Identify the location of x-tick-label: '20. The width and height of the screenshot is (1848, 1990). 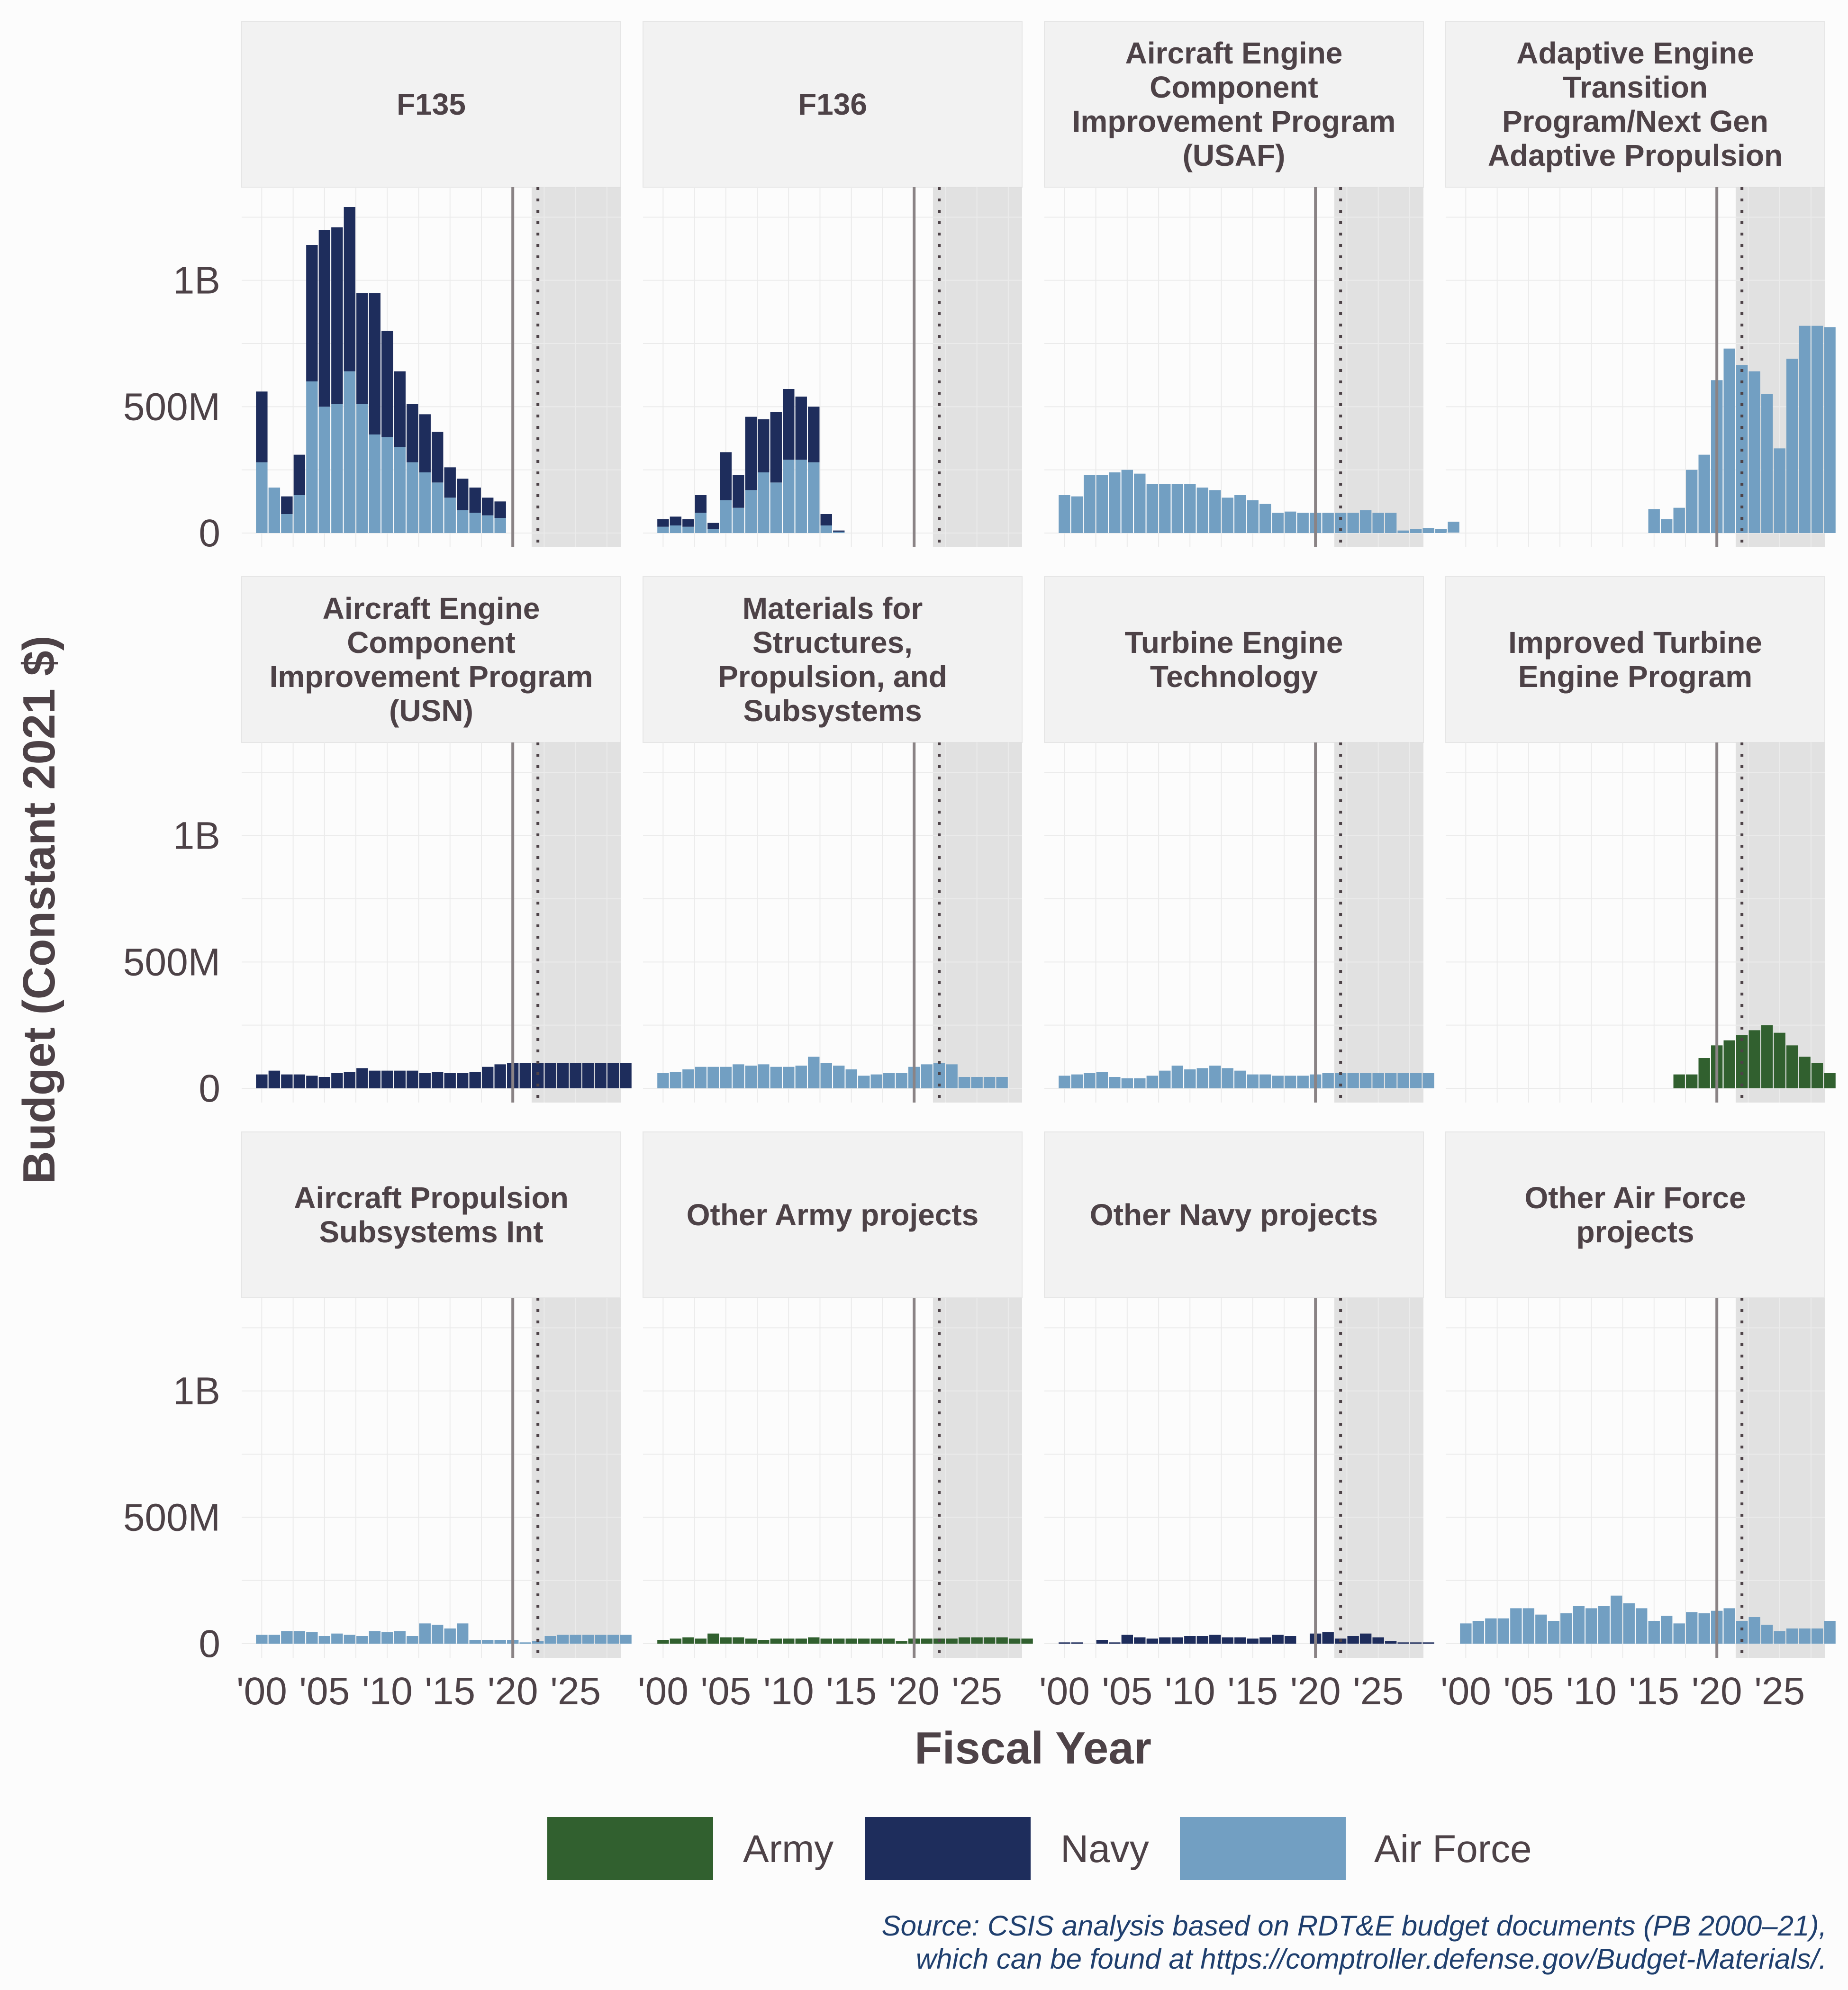
(1717, 1691).